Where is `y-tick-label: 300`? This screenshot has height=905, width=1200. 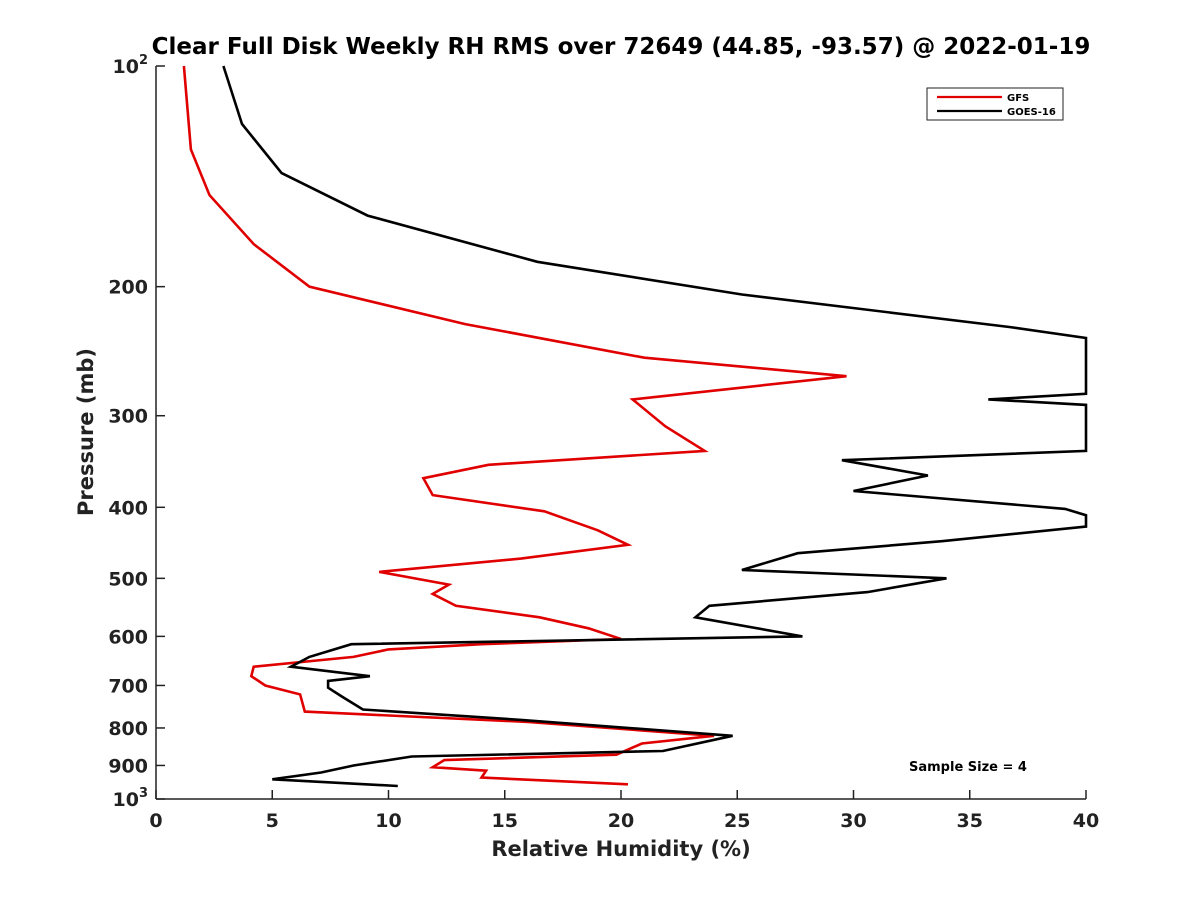
y-tick-label: 300 is located at coordinates (128, 417).